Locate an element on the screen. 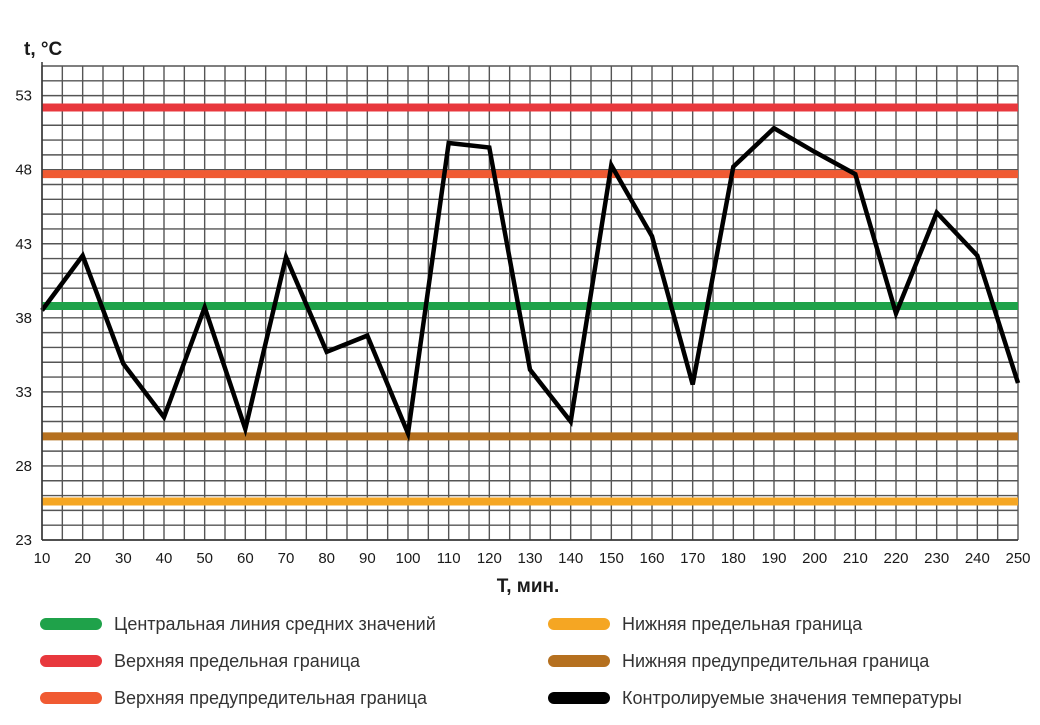  legend-item: Контролируемые значения температуры is located at coordinates (755, 698).